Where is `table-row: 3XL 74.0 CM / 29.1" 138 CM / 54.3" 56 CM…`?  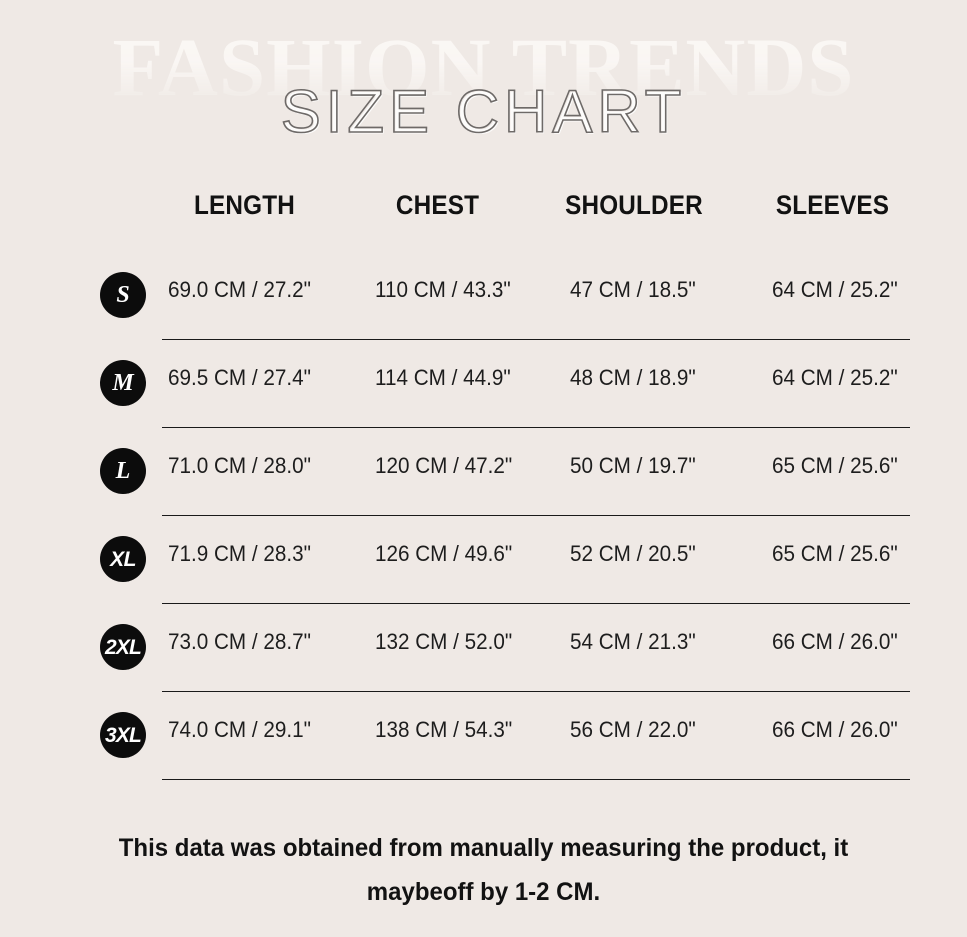
table-row: 3XL 74.0 CM / 29.1" 138 CM / 54.3" 56 CM… is located at coordinates (483, 736).